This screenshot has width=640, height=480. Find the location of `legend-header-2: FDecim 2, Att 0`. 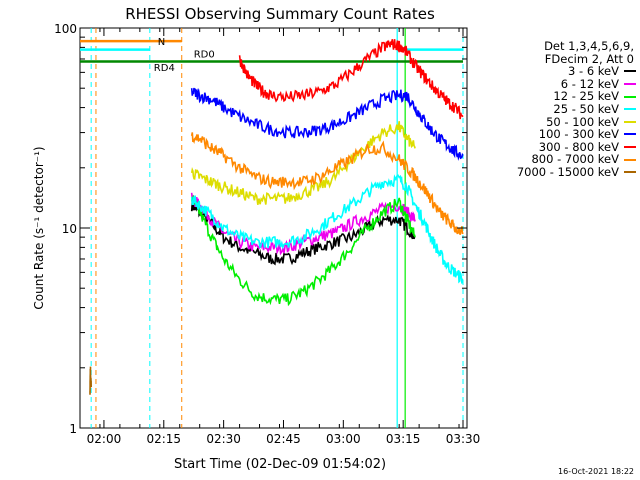

legend-header-2: FDecim 2, Att 0 is located at coordinates (589, 58).